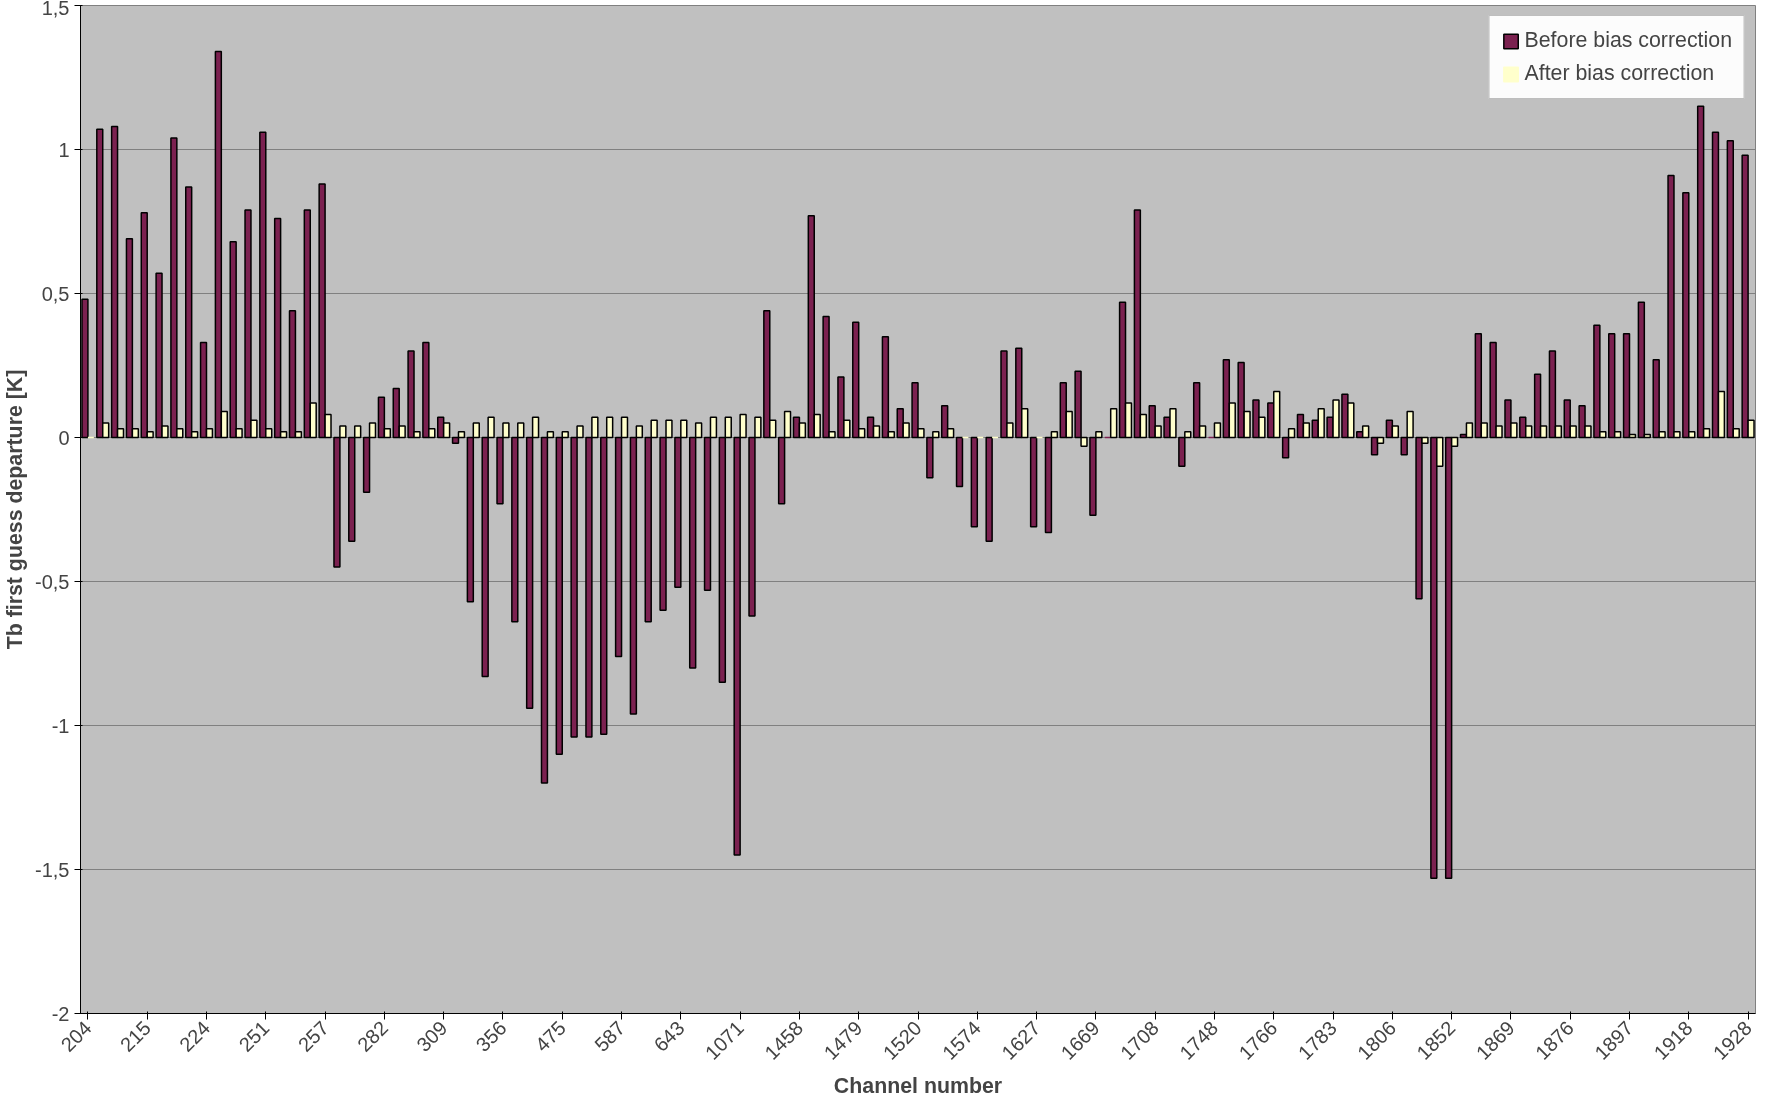  Describe the element at coordinates (15, 509) in the screenshot. I see `y-axis-title: Tb first guess departure [K]` at that location.